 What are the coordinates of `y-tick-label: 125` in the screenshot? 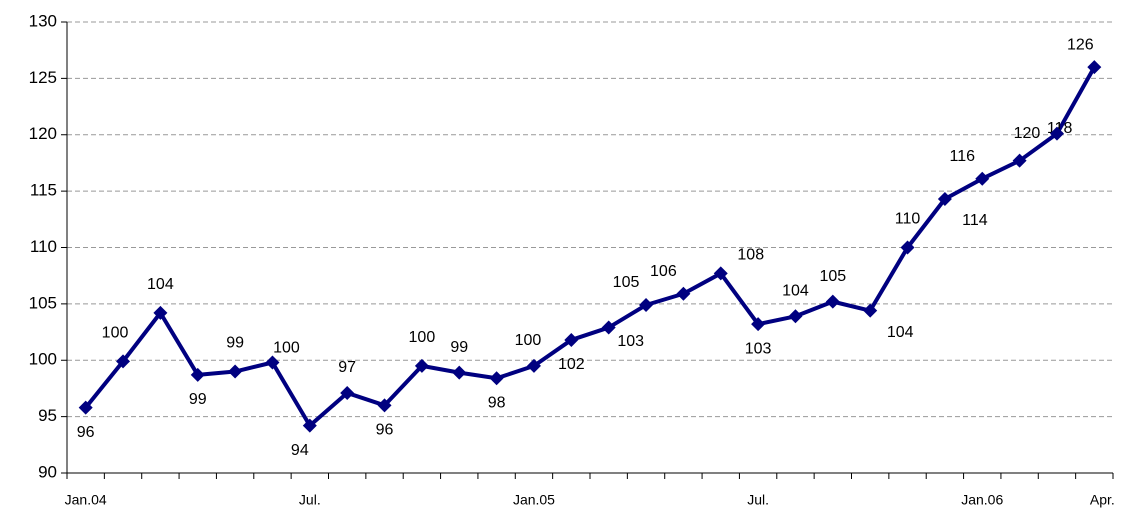 It's located at (43, 77).